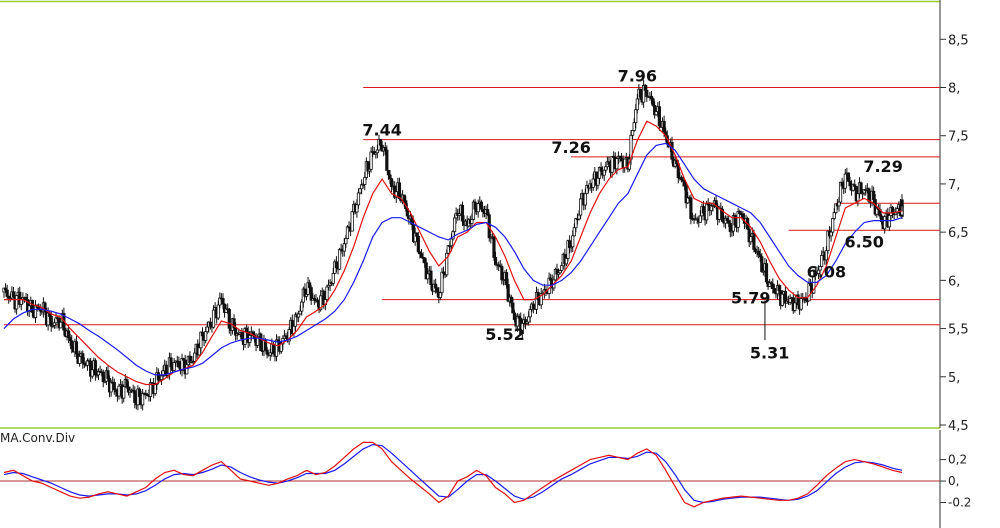 The width and height of the screenshot is (1000, 528). I want to click on price-annotation: 5.31, so click(769, 352).